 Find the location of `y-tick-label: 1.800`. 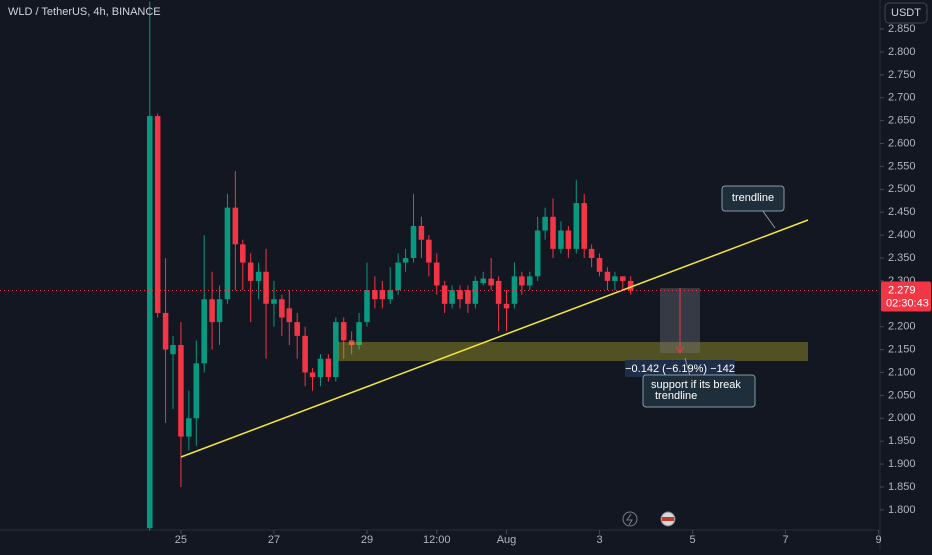

y-tick-label: 1.800 is located at coordinates (902, 510).